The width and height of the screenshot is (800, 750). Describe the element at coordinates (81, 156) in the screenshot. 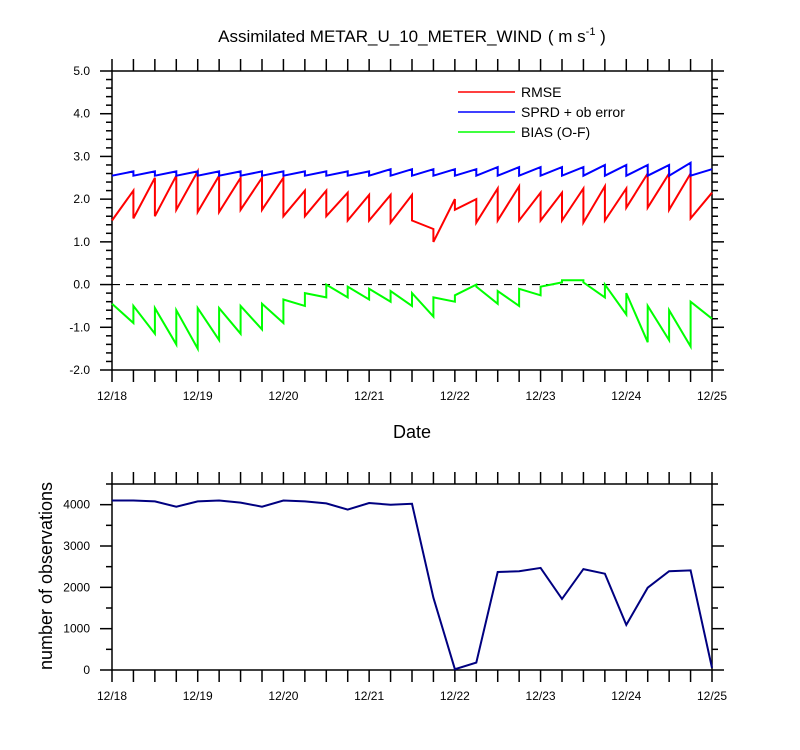

I see `y-tick-label: 3.0` at that location.